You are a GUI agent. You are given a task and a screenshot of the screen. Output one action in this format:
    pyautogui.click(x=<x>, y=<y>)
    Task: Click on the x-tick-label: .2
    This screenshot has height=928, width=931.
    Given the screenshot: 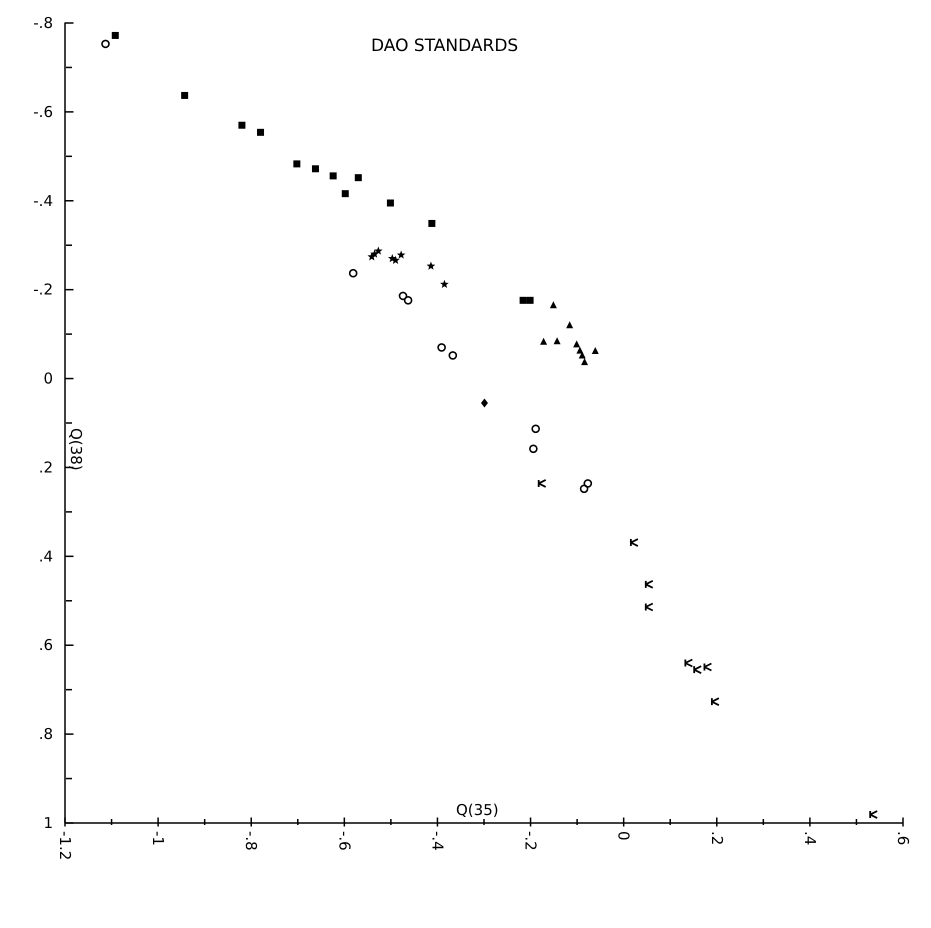 What is the action you would take?
    pyautogui.click(x=717, y=838)
    